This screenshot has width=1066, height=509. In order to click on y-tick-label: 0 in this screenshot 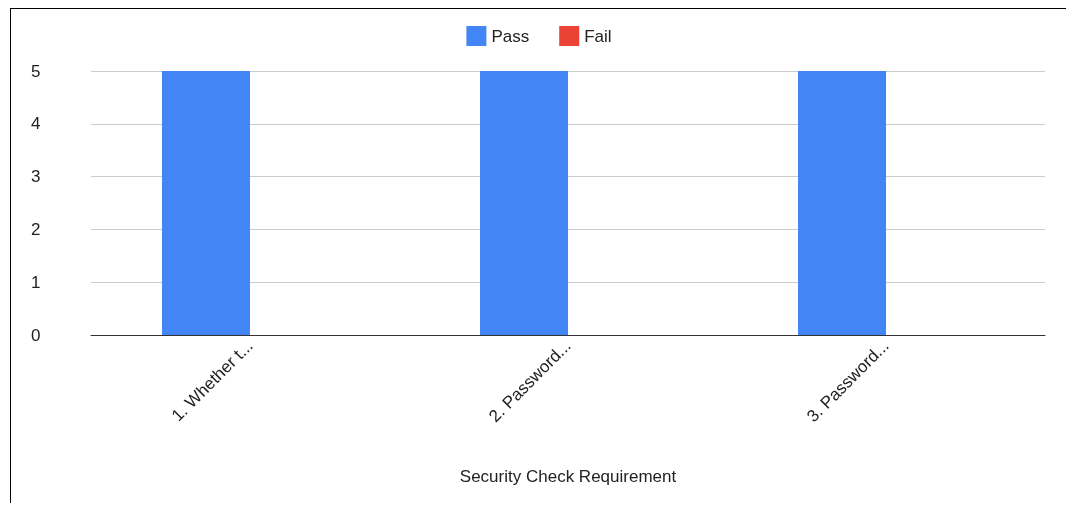, I will do `click(36, 335)`.